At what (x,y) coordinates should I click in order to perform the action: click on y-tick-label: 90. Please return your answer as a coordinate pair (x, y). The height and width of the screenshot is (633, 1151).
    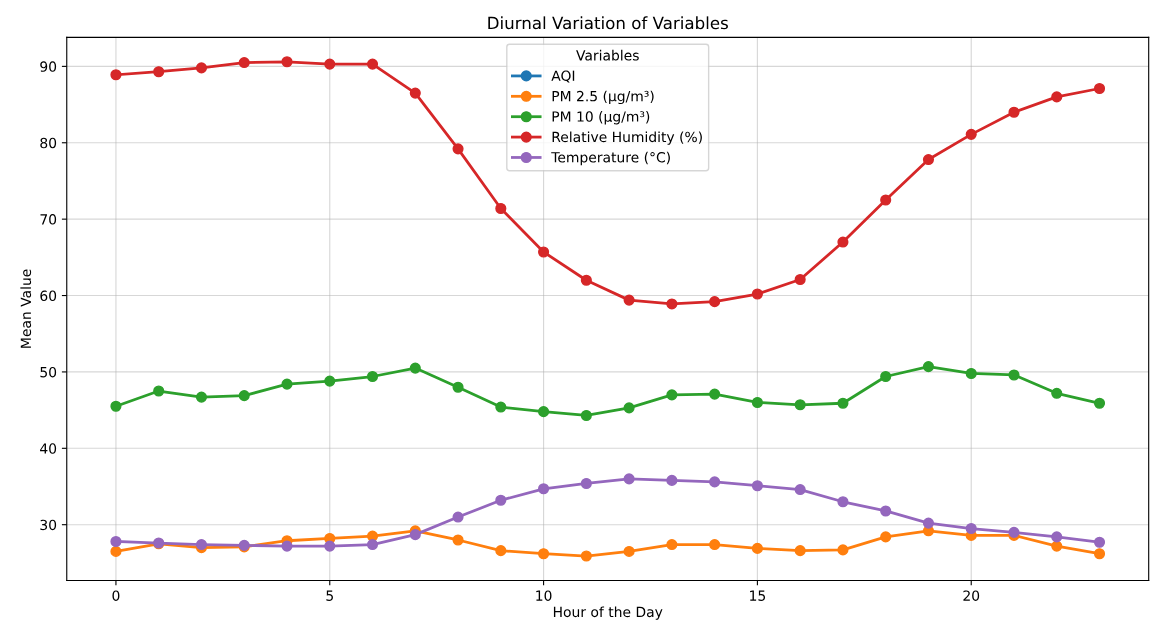
    Looking at the image, I should click on (48, 66).